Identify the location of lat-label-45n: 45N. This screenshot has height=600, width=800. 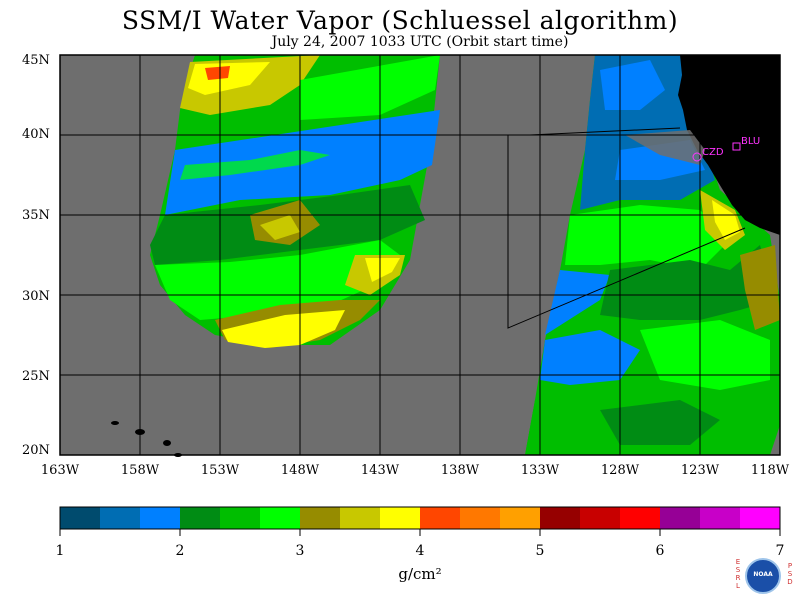
(36, 60).